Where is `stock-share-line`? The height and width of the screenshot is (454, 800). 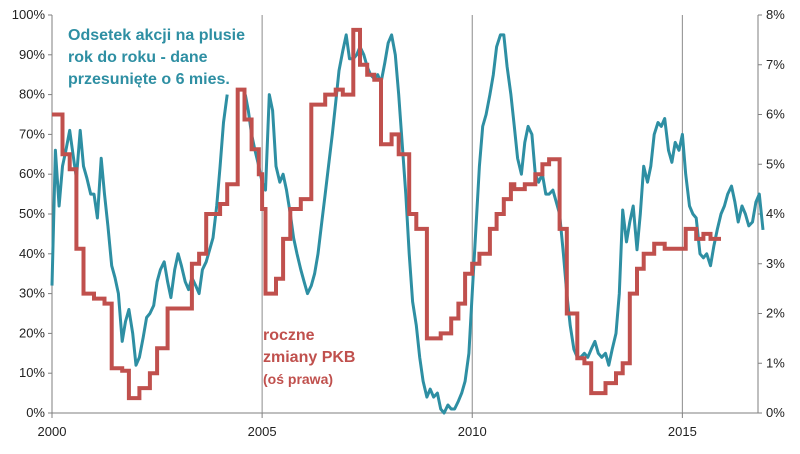
stock-share-line is located at coordinates (139, 230).